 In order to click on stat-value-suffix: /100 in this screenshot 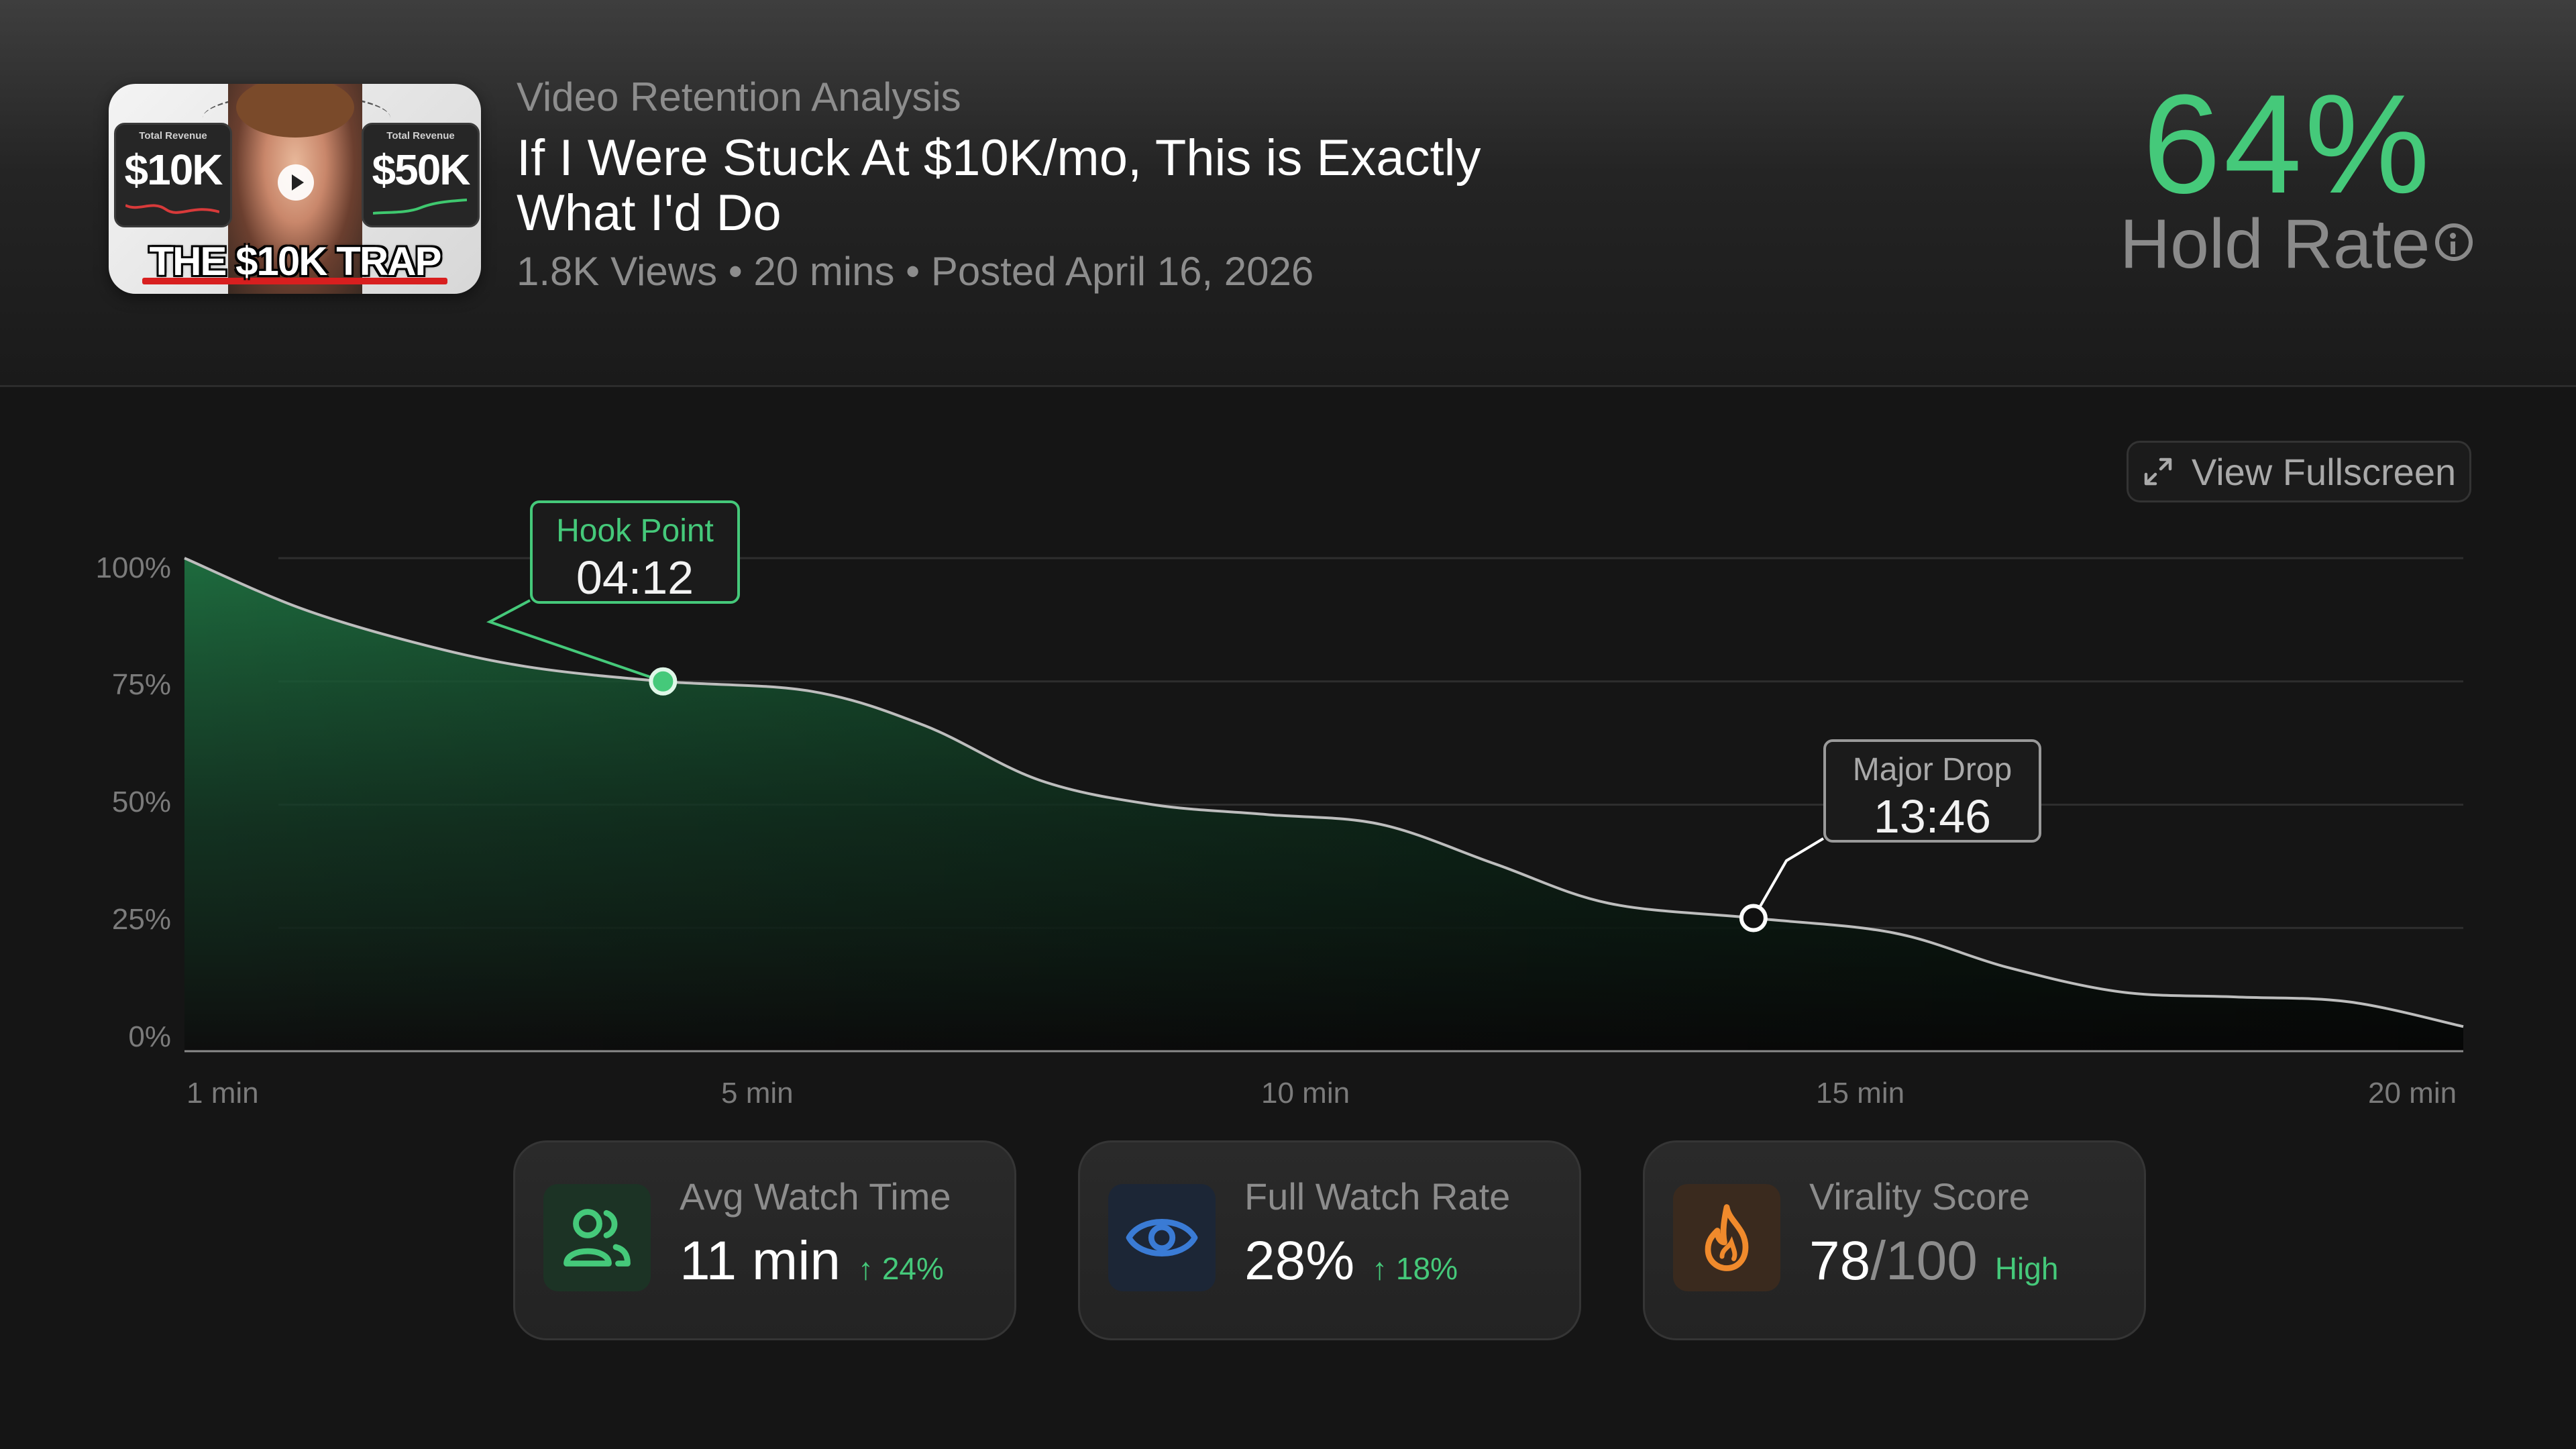, I will do `click(1924, 1260)`.